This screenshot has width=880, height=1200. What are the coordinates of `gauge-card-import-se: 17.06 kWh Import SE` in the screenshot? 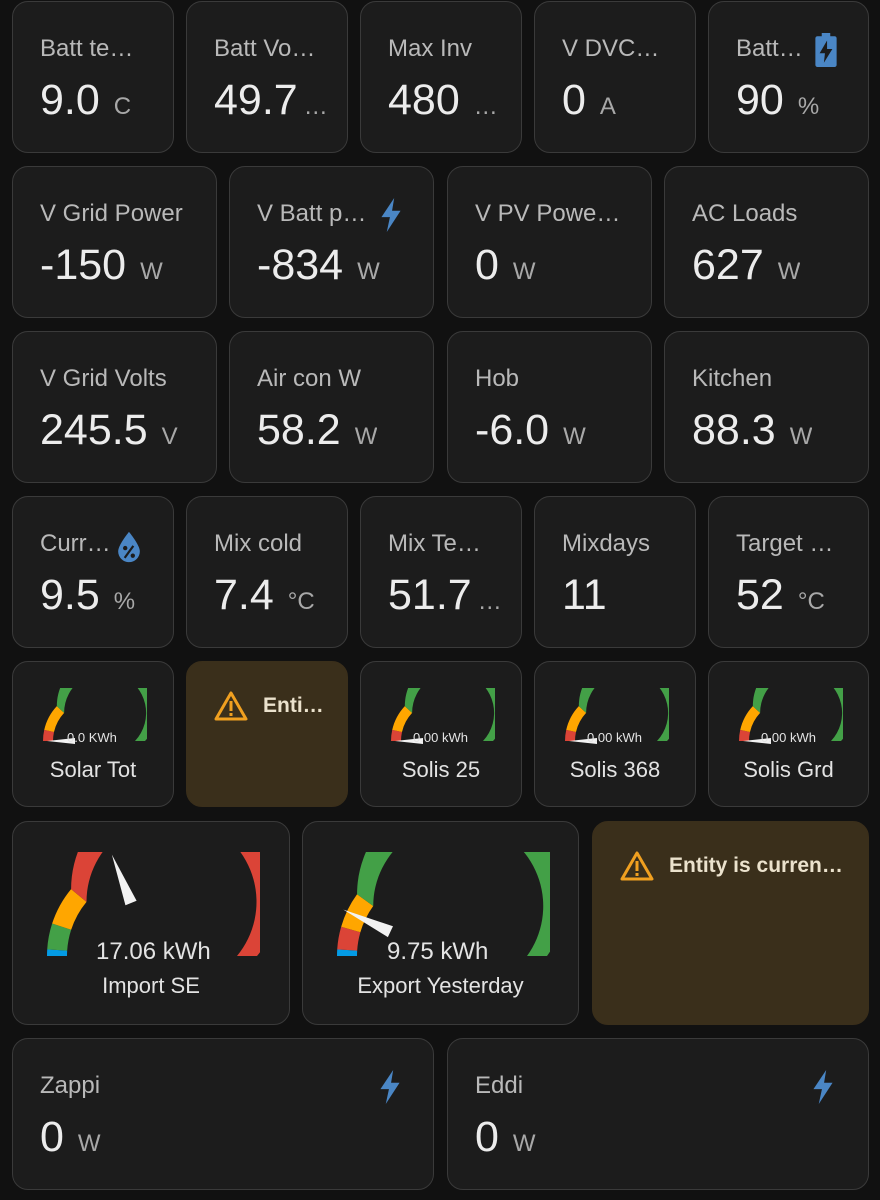 It's located at (151, 923).